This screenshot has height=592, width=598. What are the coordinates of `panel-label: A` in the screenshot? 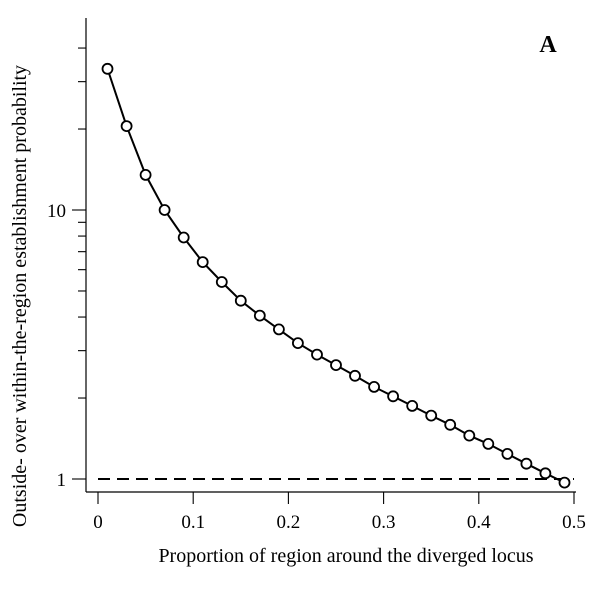 It's located at (548, 45).